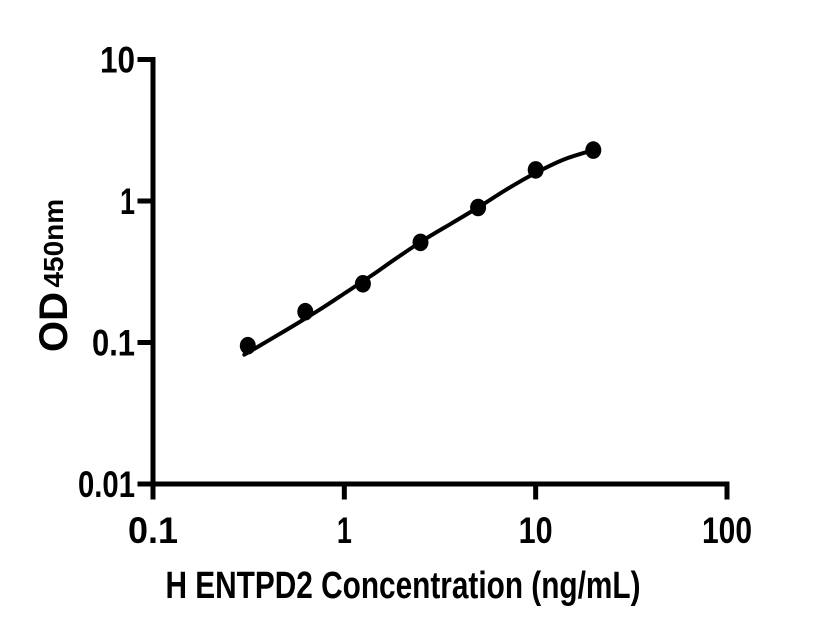 This screenshot has height=640, width=816. What do you see at coordinates (403, 586) in the screenshot?
I see `x-axis-title: H ENTPD2 Concentration (ng/mL)` at bounding box center [403, 586].